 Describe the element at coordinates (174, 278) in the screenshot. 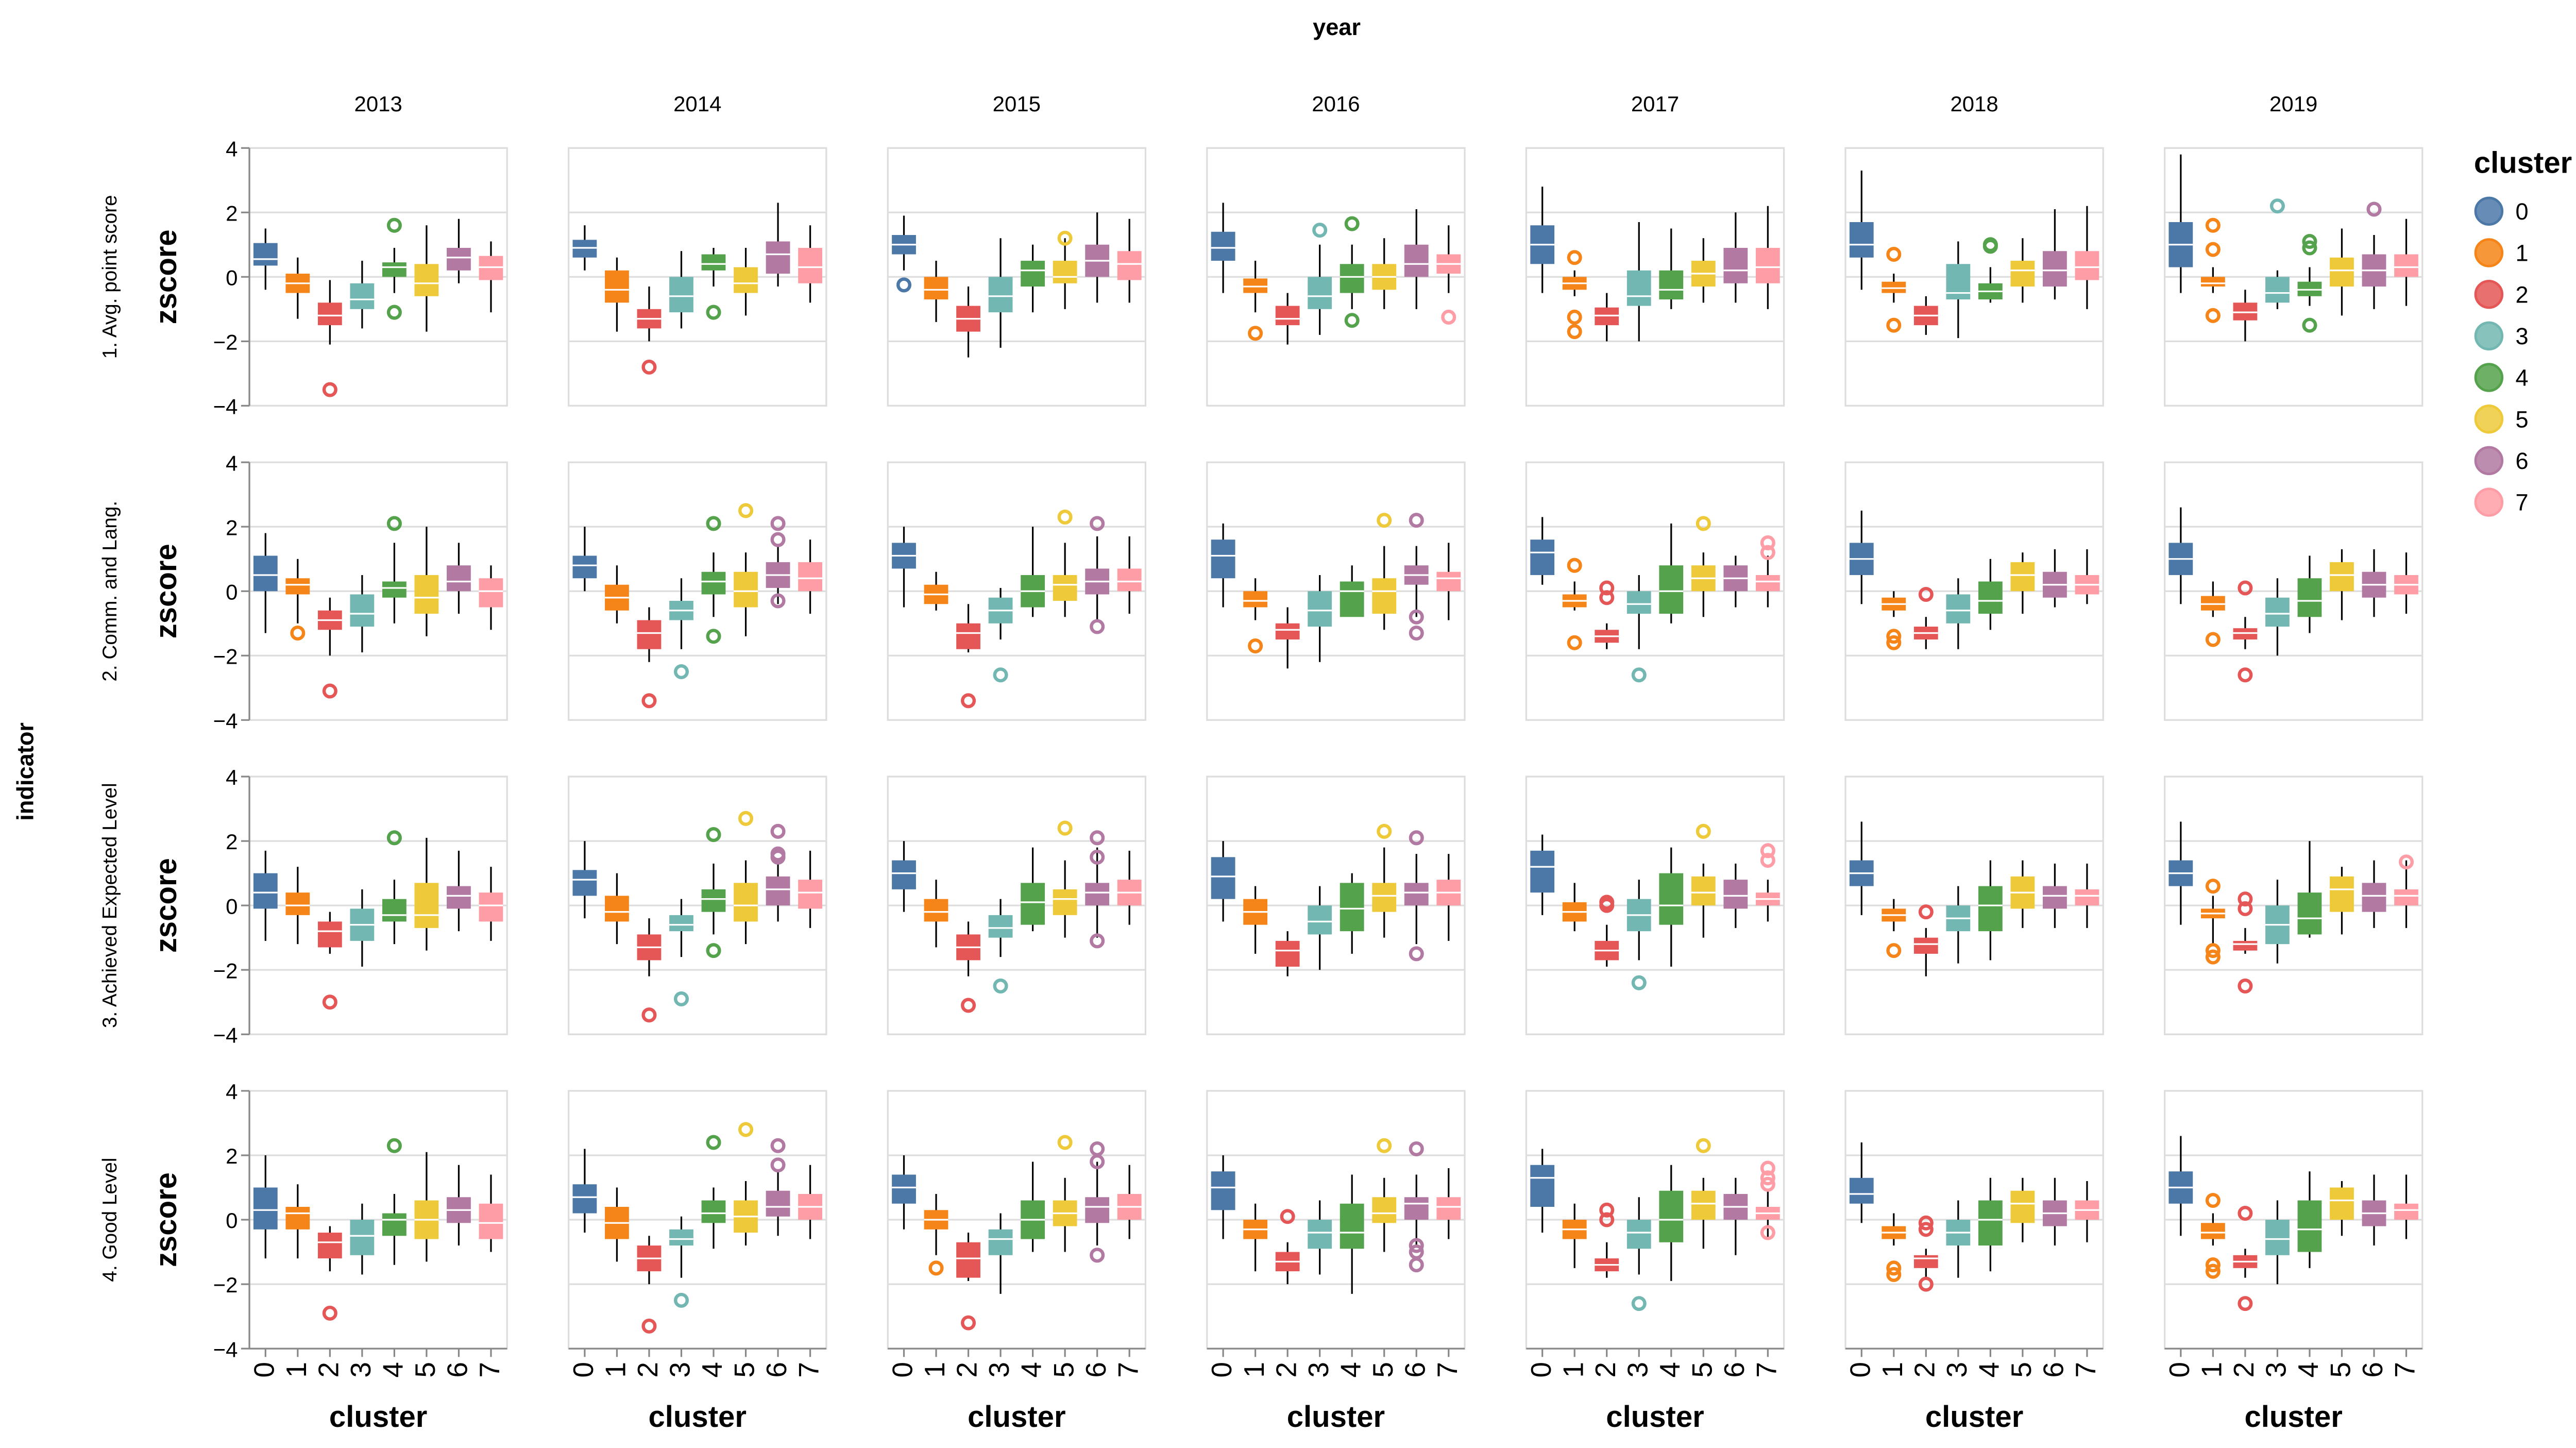

I see `y-axis: 4 2 0 −2 −4 zscore 1. Avg. point score` at that location.